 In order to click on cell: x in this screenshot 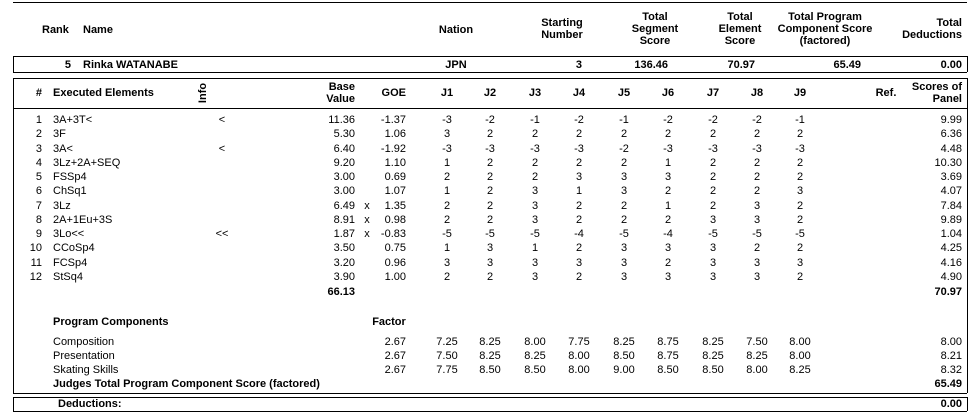, I will do `click(367, 219)`.